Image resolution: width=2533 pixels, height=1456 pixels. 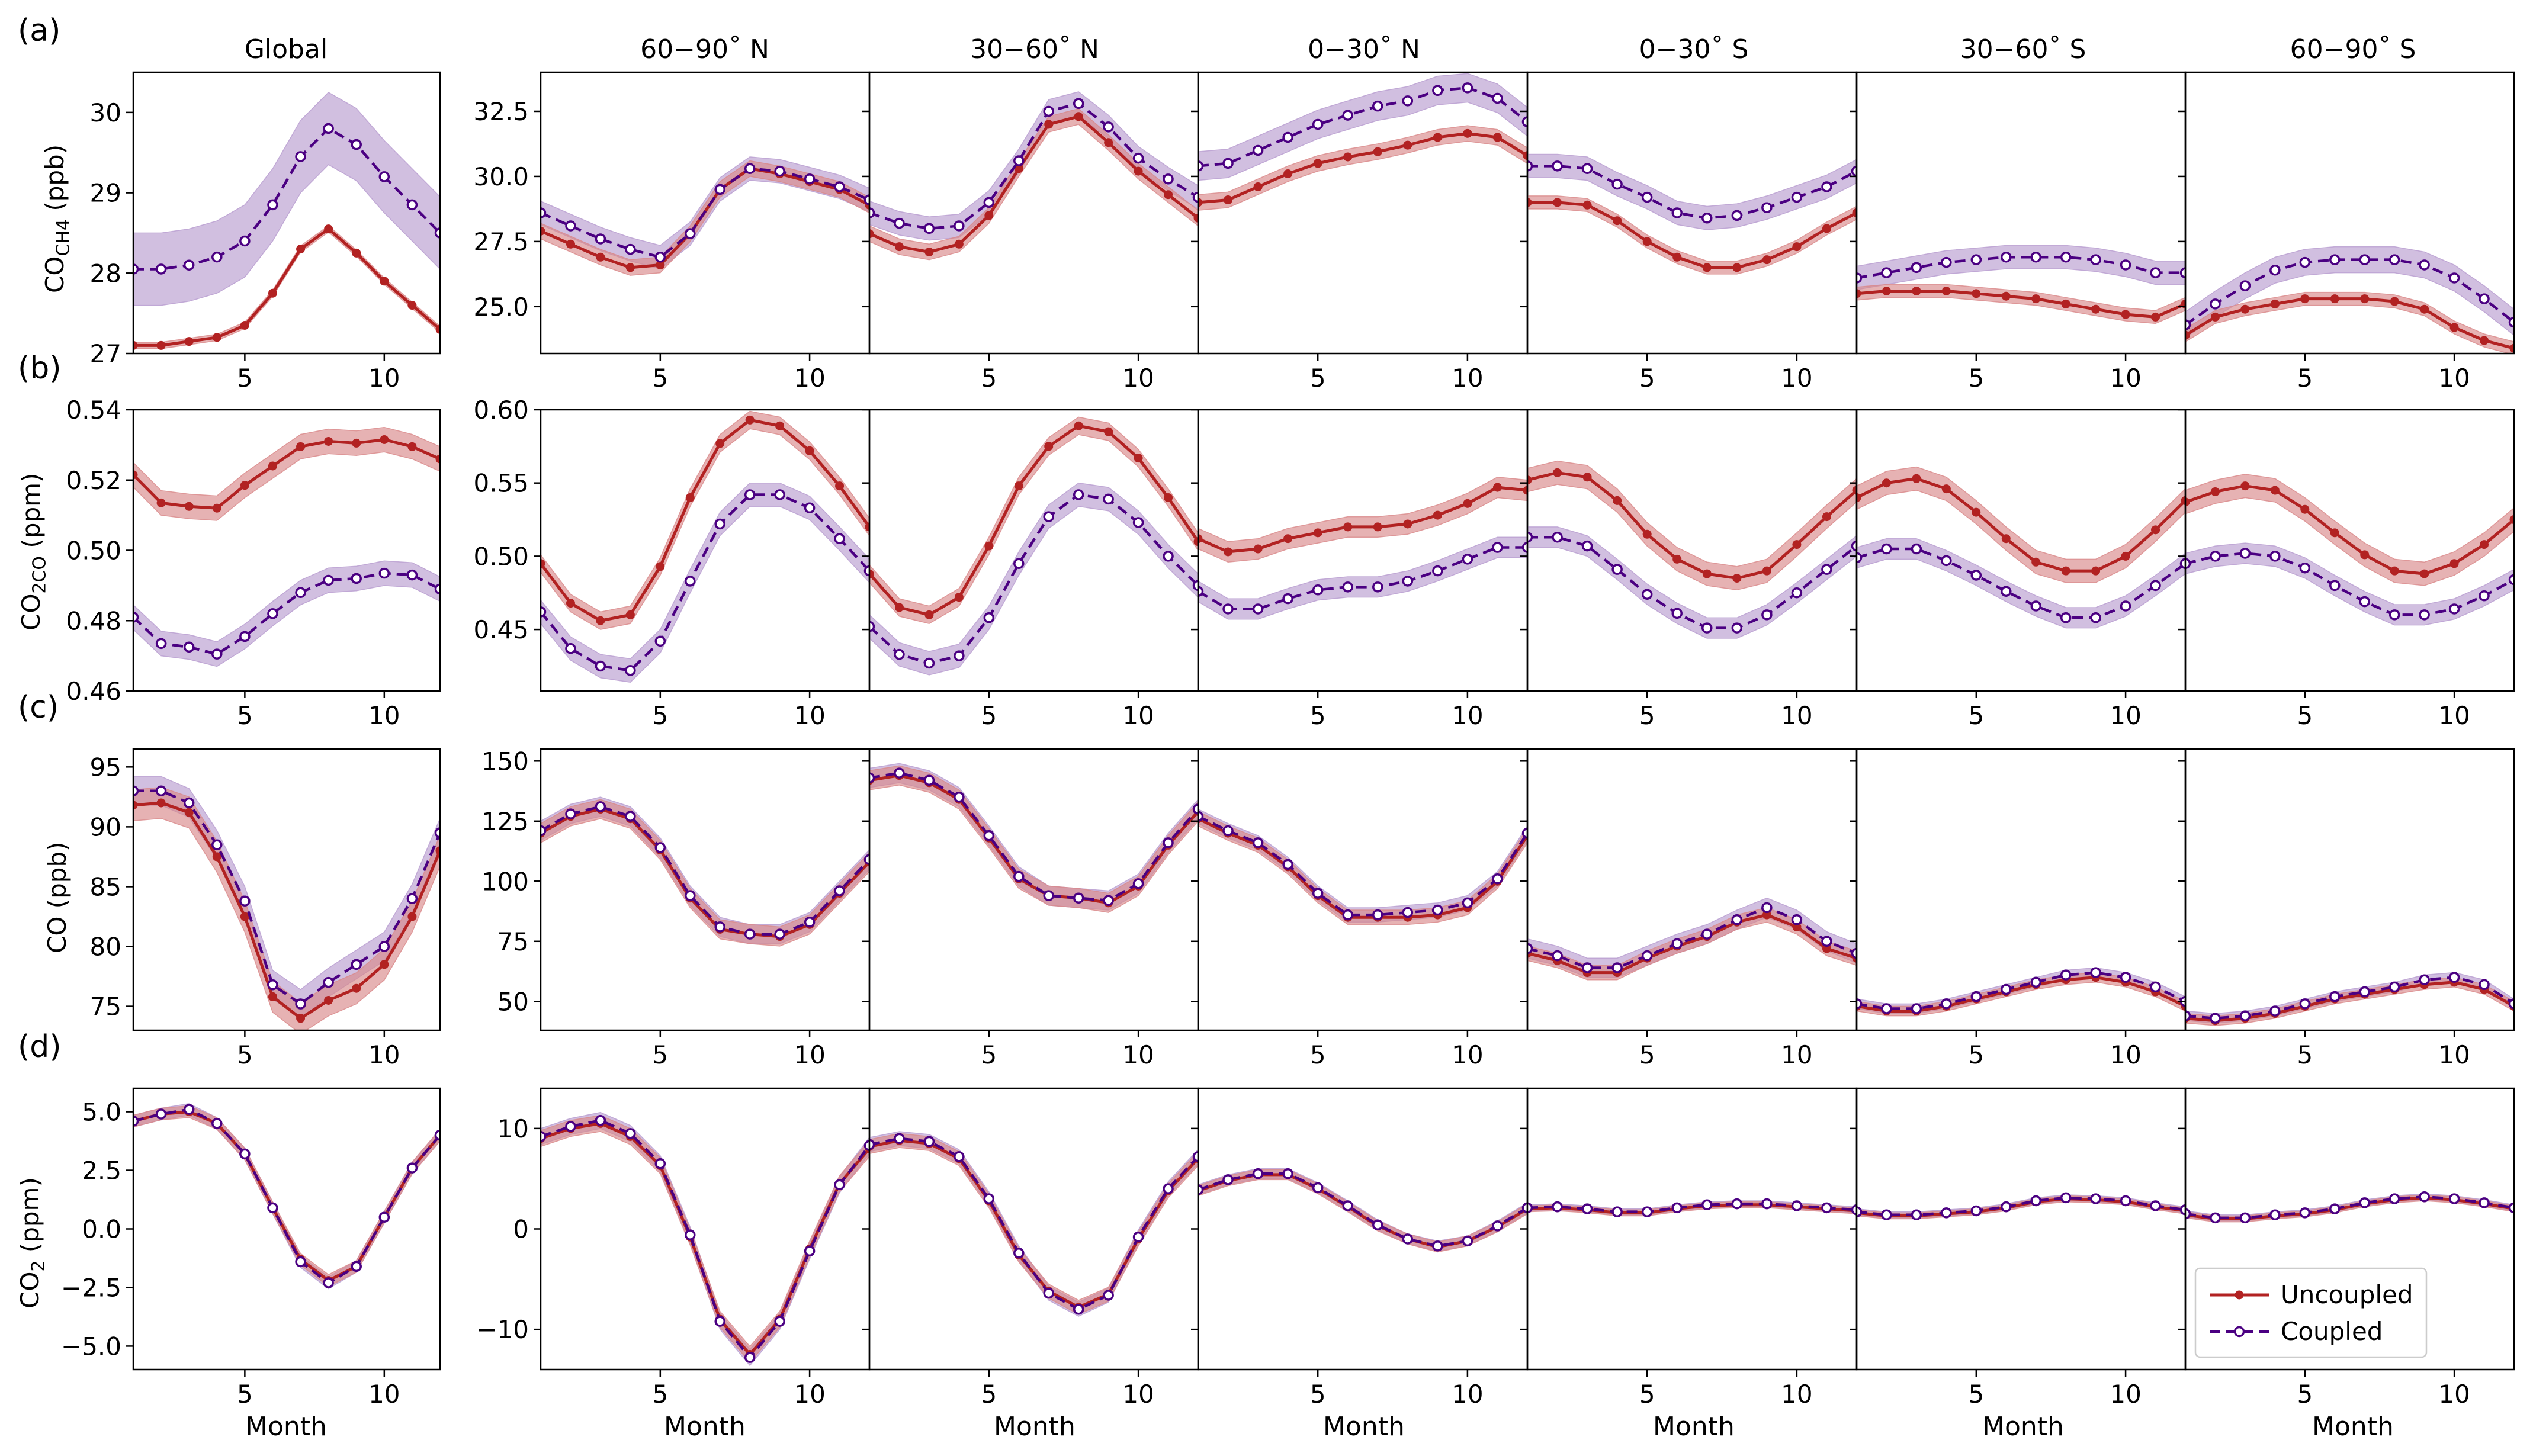 I want to click on panel-co-ch4-0-30s: 5 10, so click(x=1689, y=232).